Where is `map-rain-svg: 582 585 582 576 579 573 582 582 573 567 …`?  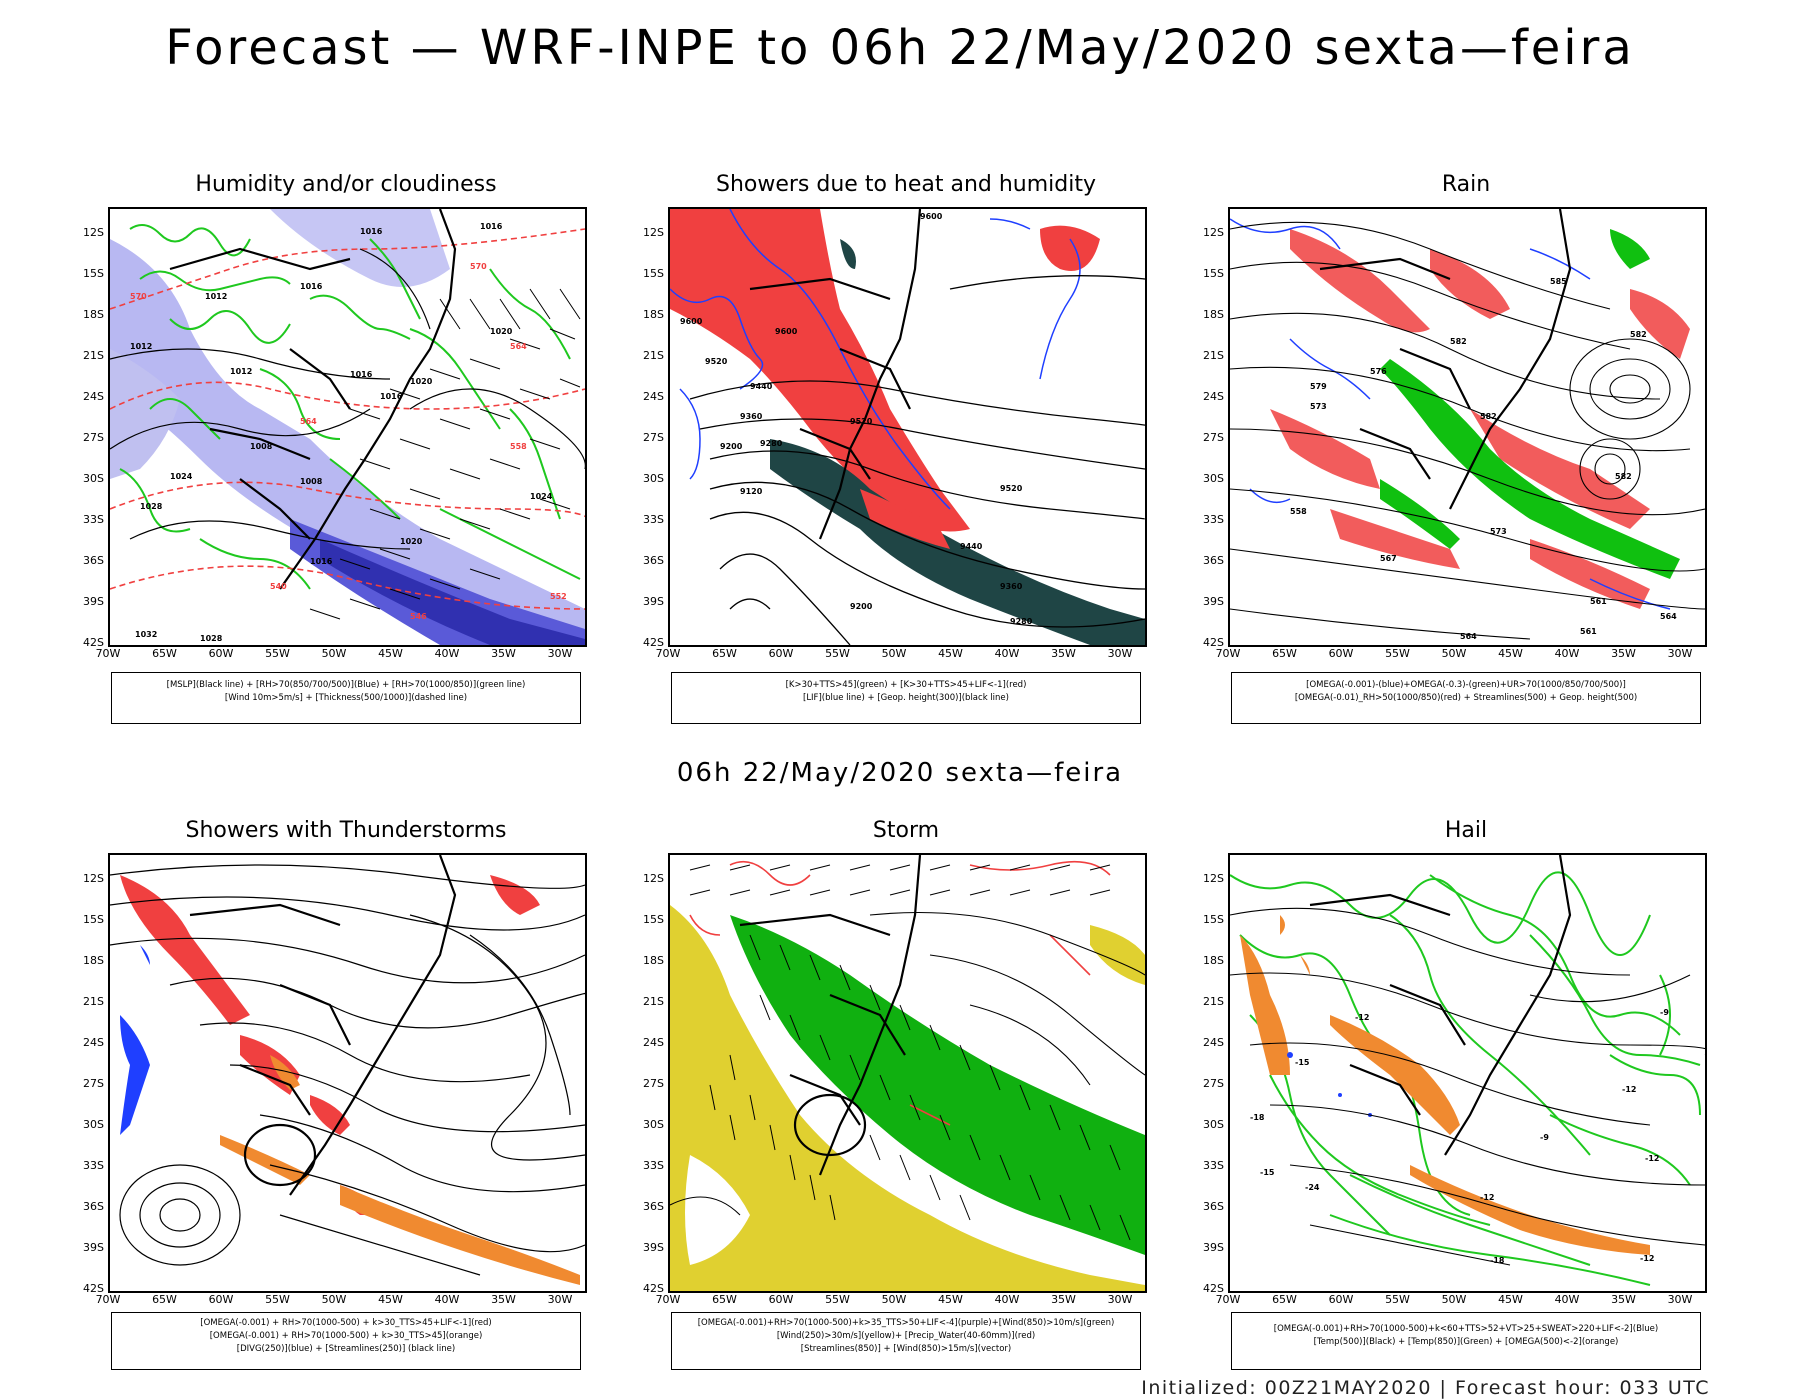
map-rain-svg: 582 585 582 576 579 573 582 582 573 567 … is located at coordinates (1467, 425).